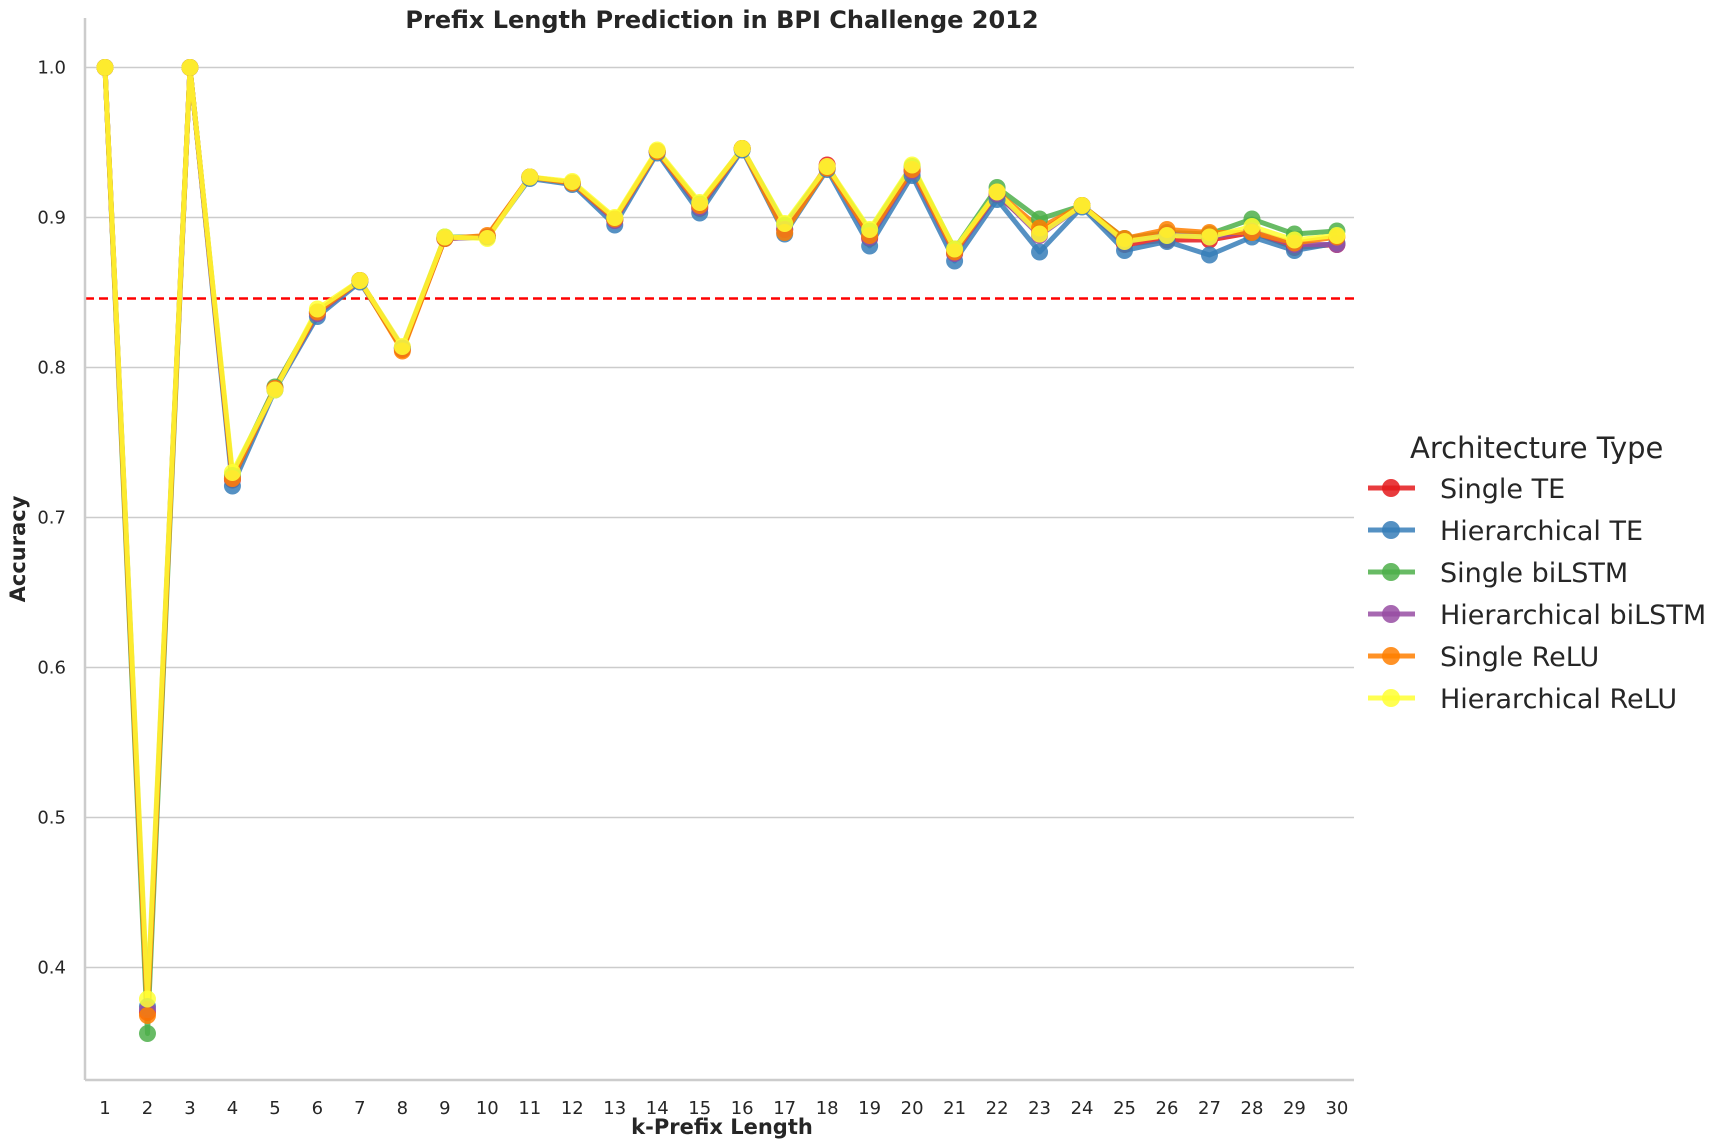 Image resolution: width=1729 pixels, height=1144 pixels. I want to click on x-tick-label: 11, so click(529, 1108).